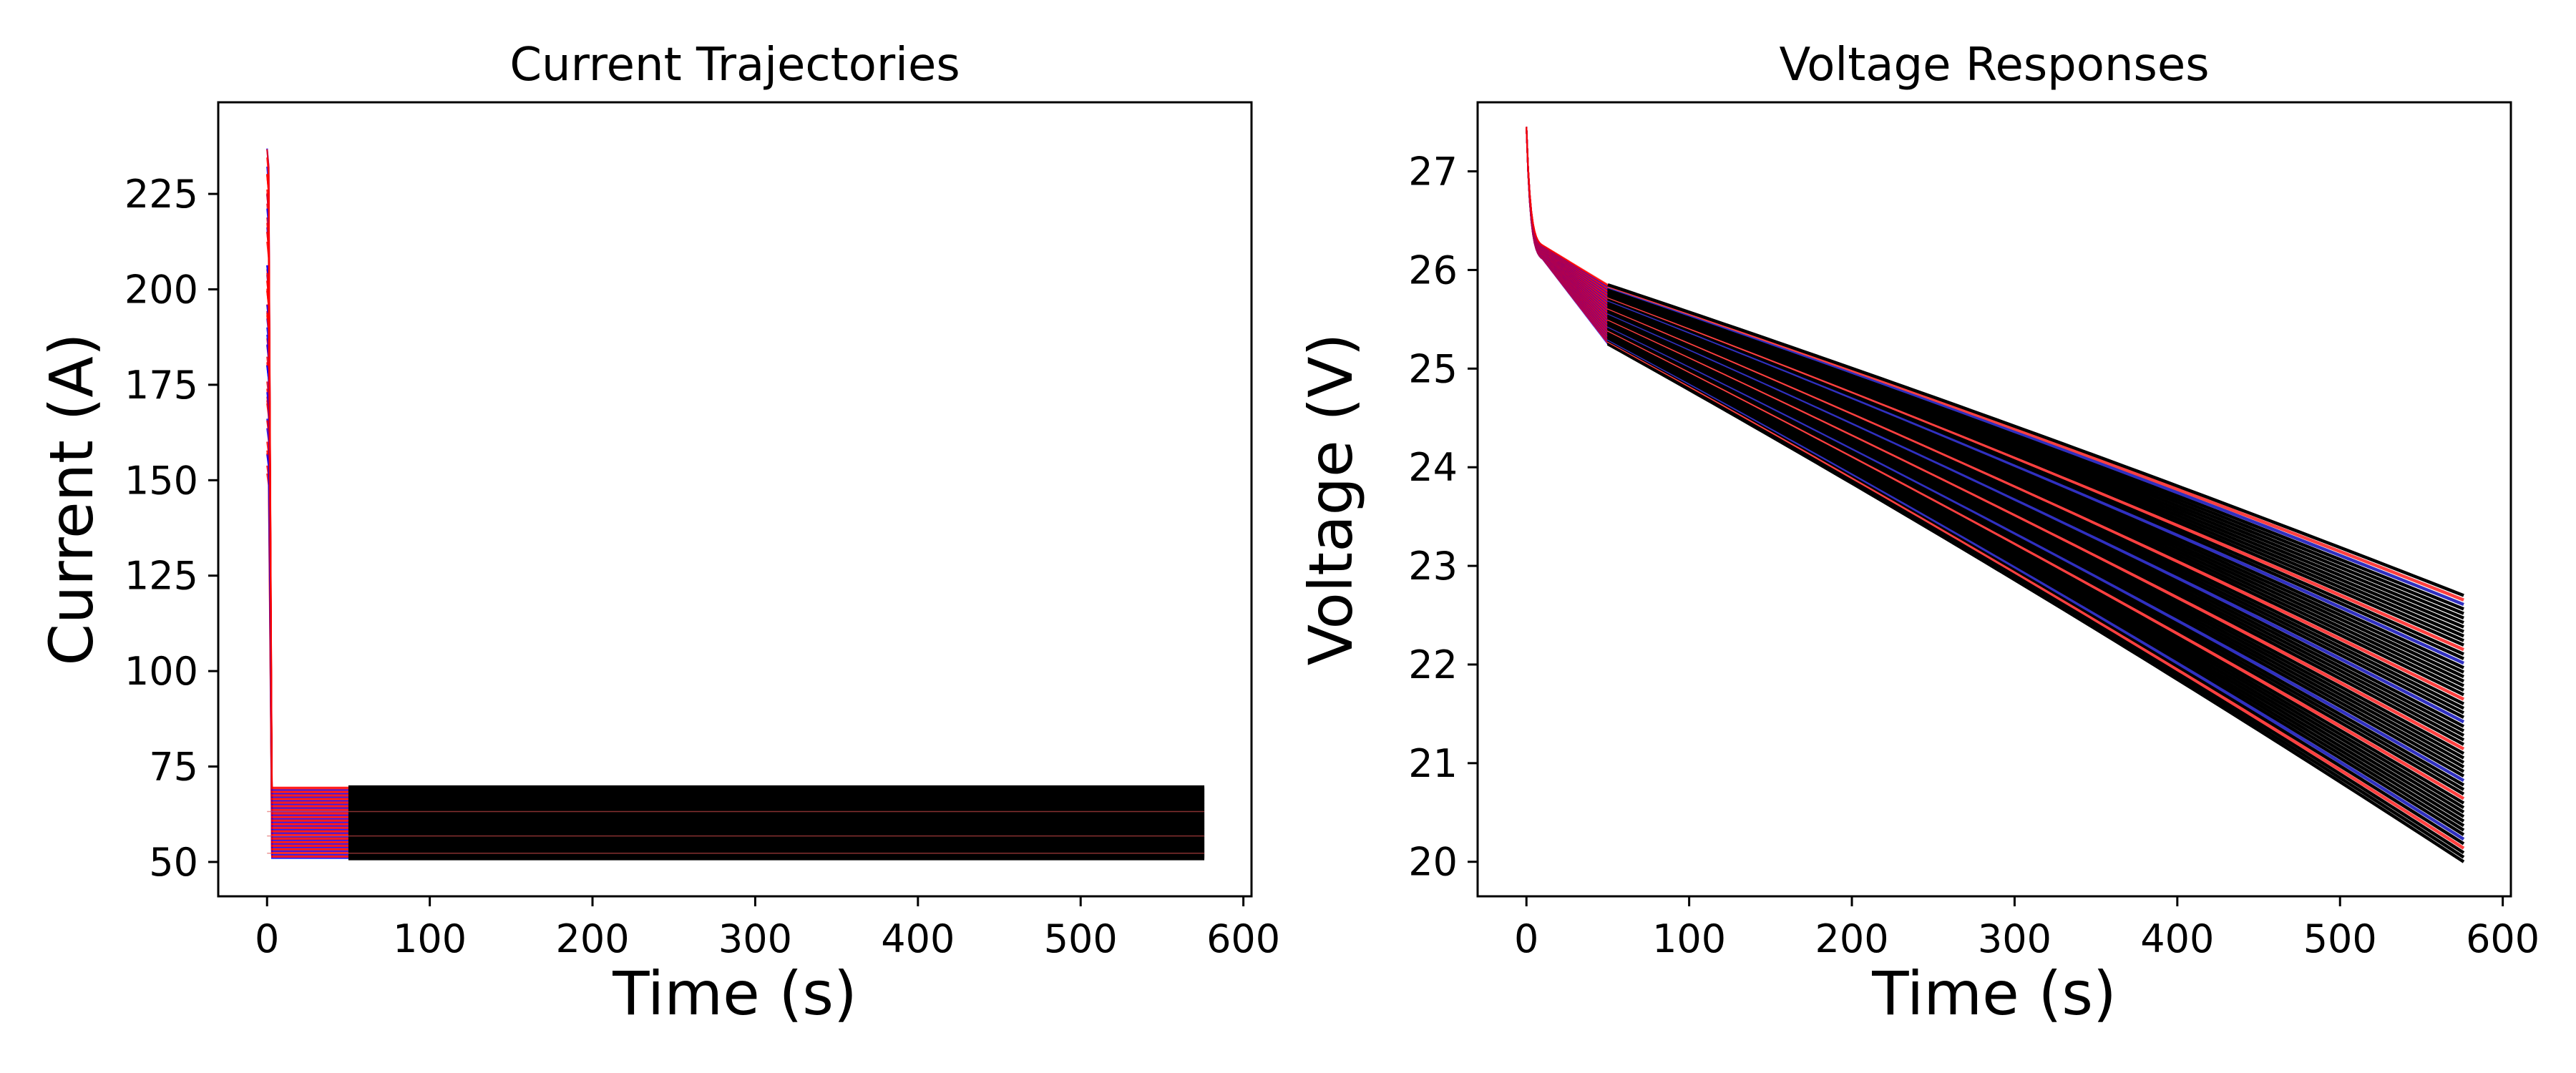 Image resolution: width=2576 pixels, height=1073 pixels. I want to click on current-x-tick-label: 0, so click(267, 938).